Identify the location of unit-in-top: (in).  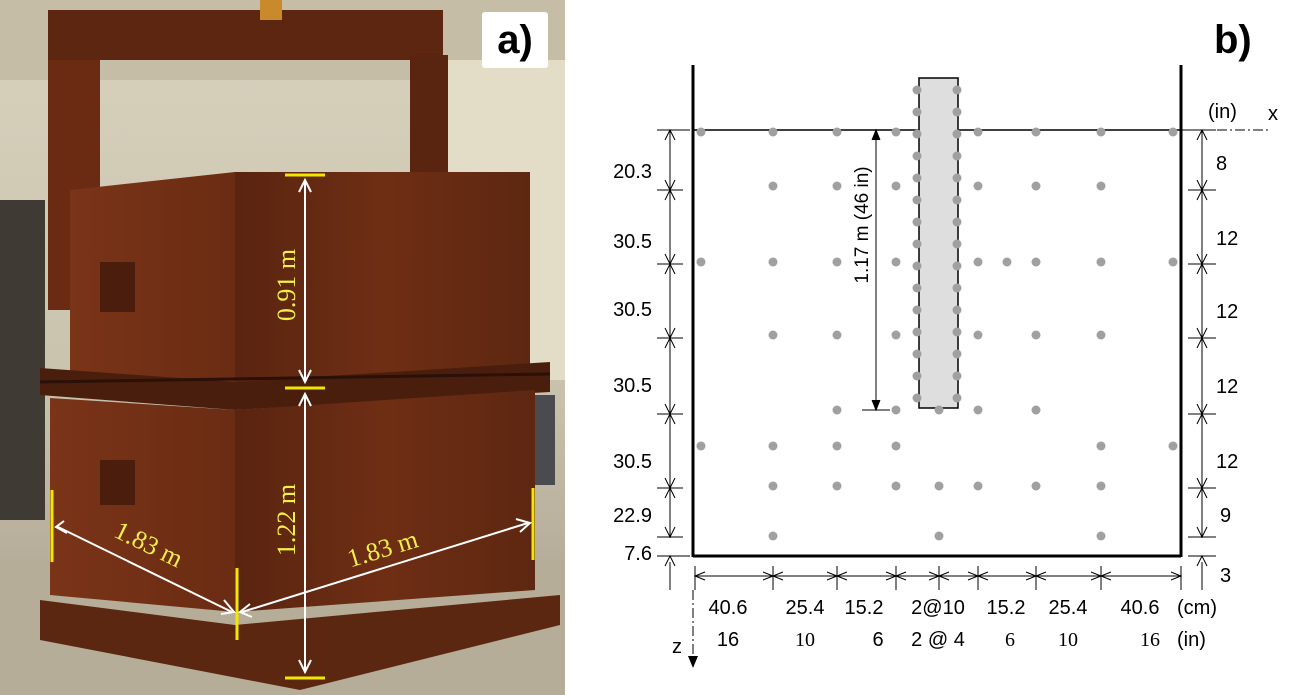
(1222, 112).